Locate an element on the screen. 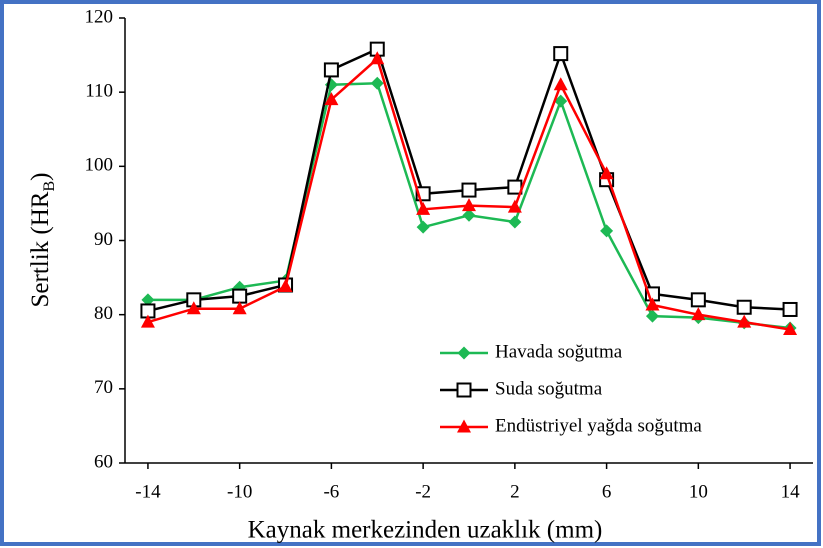 The image size is (823, 548). y-tick-label: 80 is located at coordinates (103, 313).